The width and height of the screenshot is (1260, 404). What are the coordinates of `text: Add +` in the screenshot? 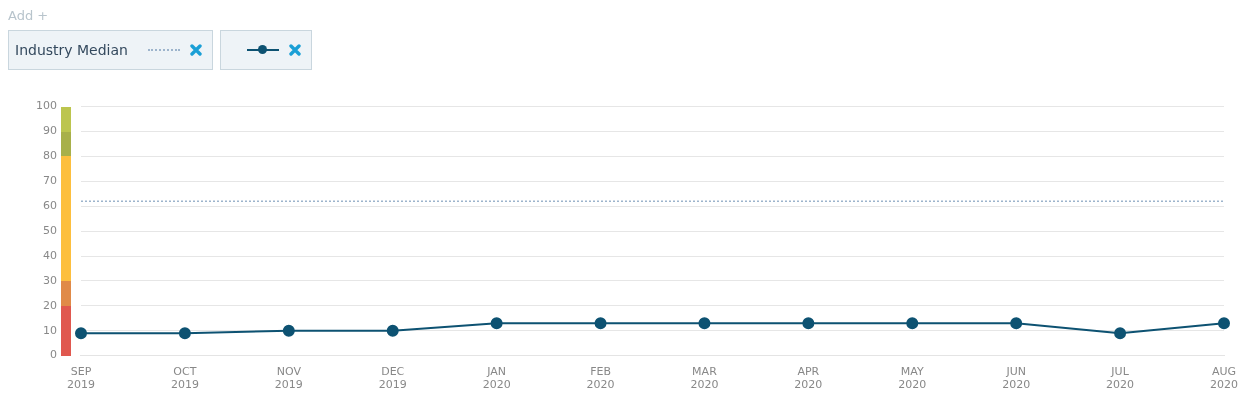 It's located at (29, 16).